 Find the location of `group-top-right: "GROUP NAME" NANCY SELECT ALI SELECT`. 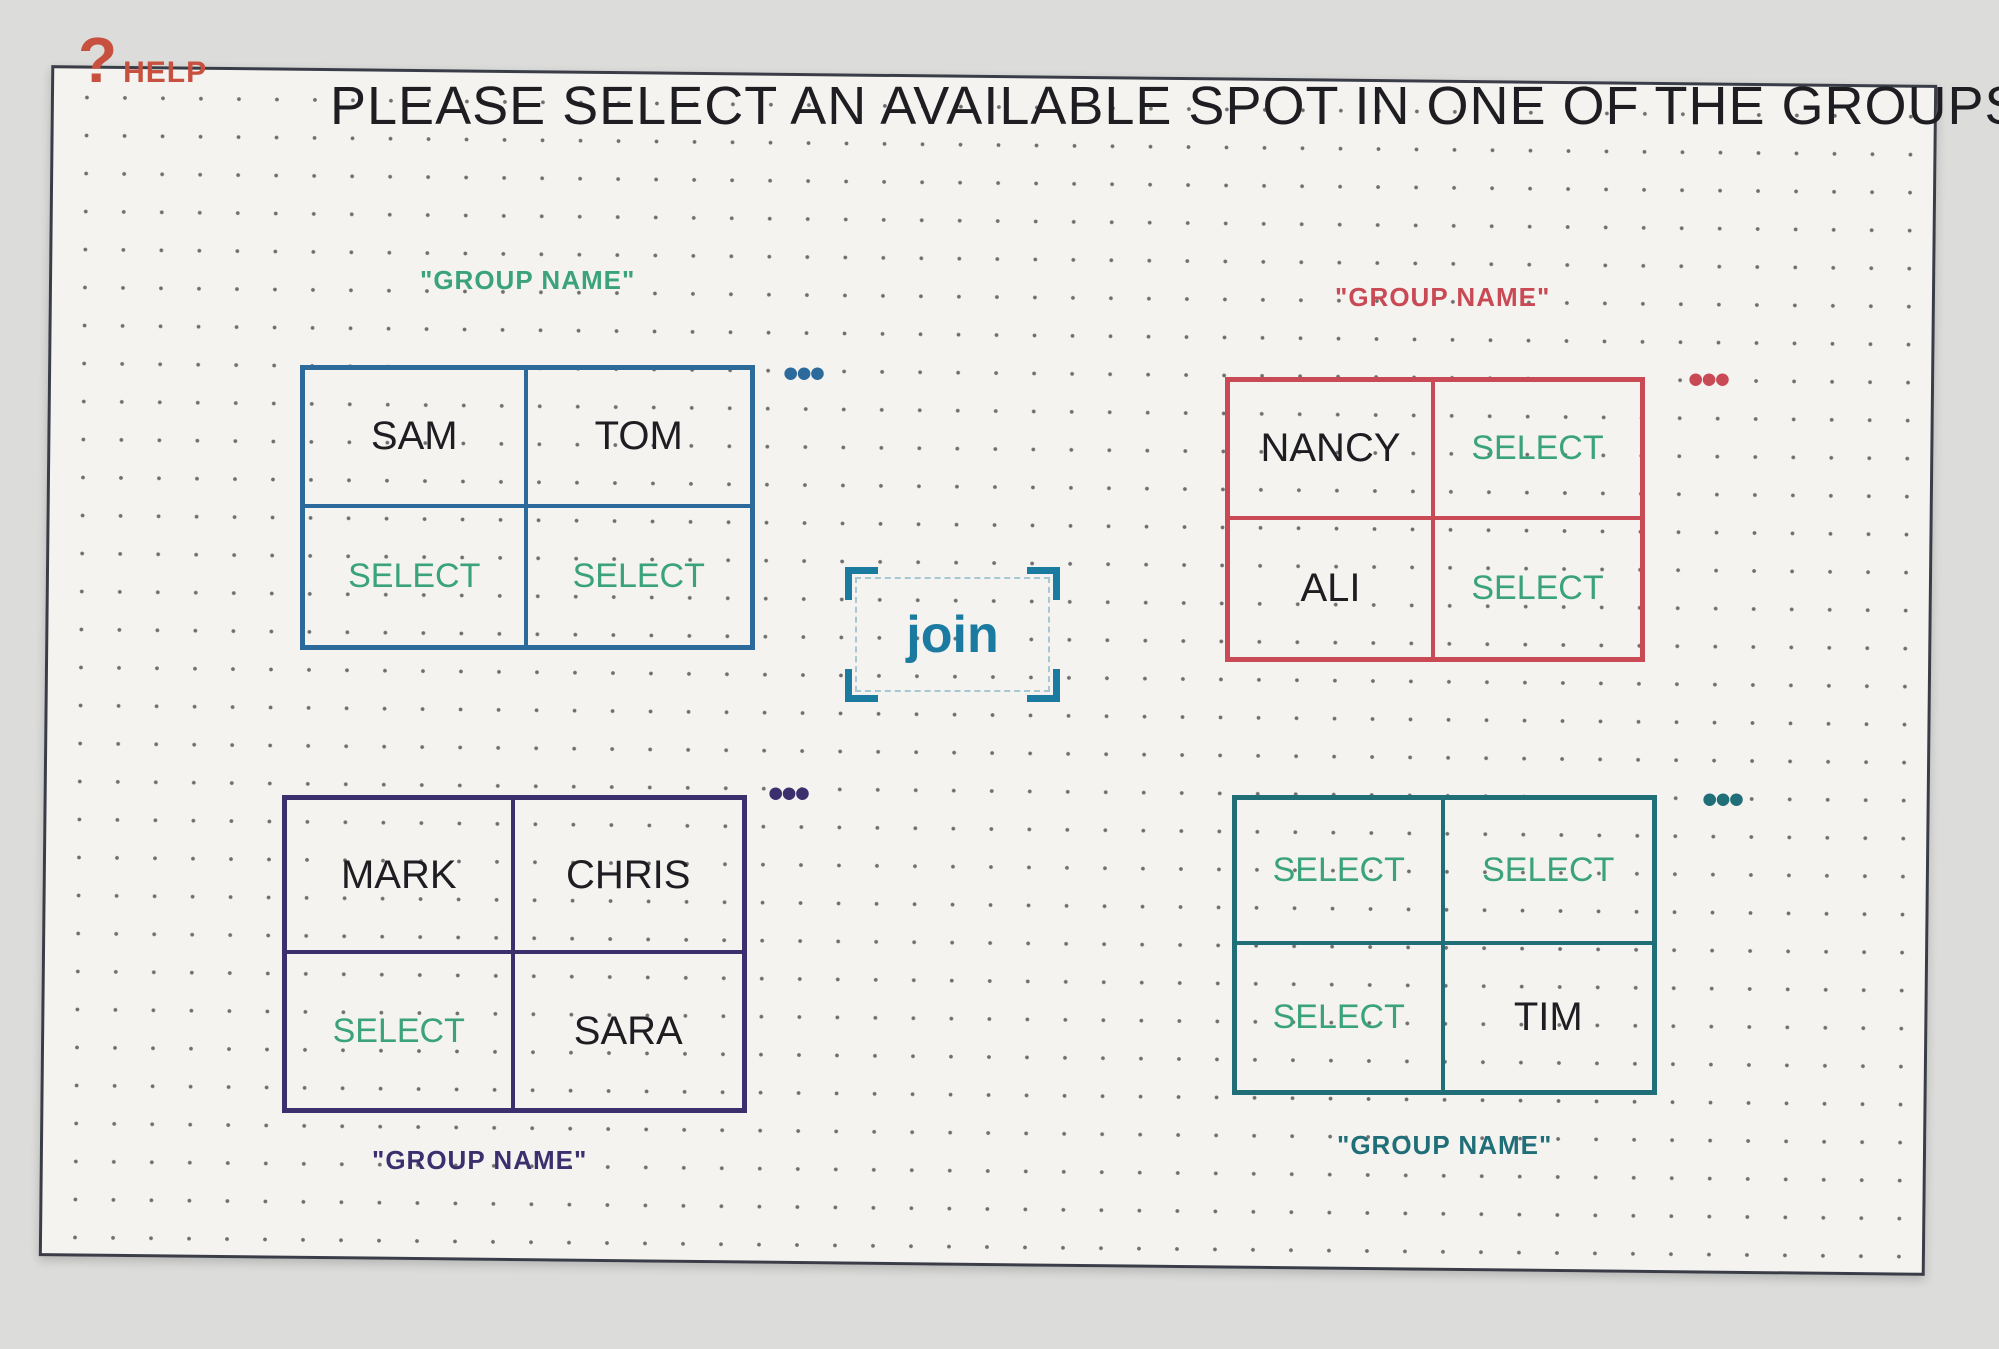

group-top-right: "GROUP NAME" NANCY SELECT ALI SELECT is located at coordinates (1445, 474).